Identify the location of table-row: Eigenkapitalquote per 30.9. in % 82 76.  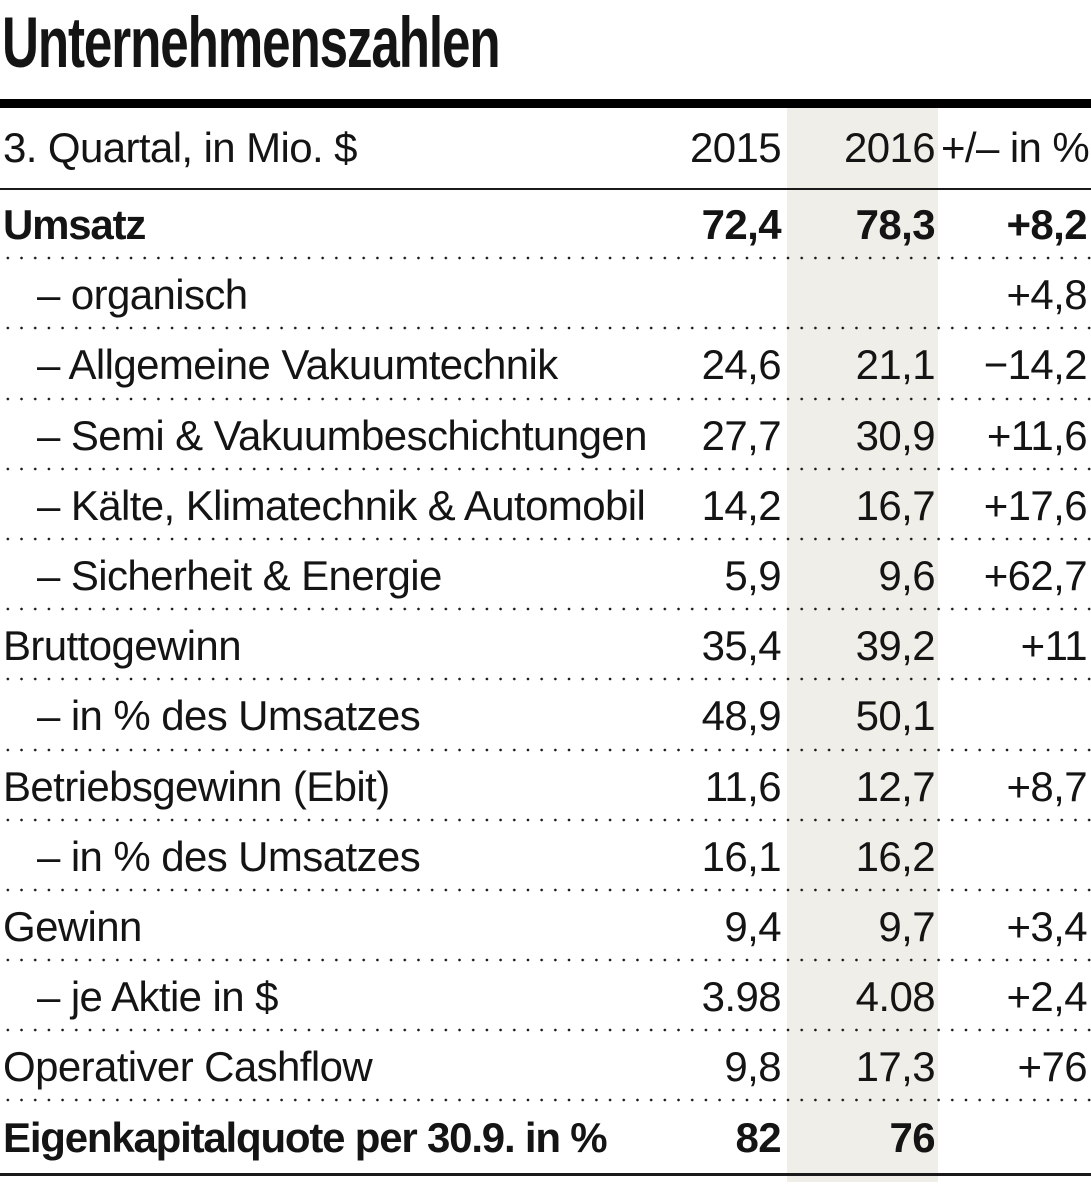
(545, 1137).